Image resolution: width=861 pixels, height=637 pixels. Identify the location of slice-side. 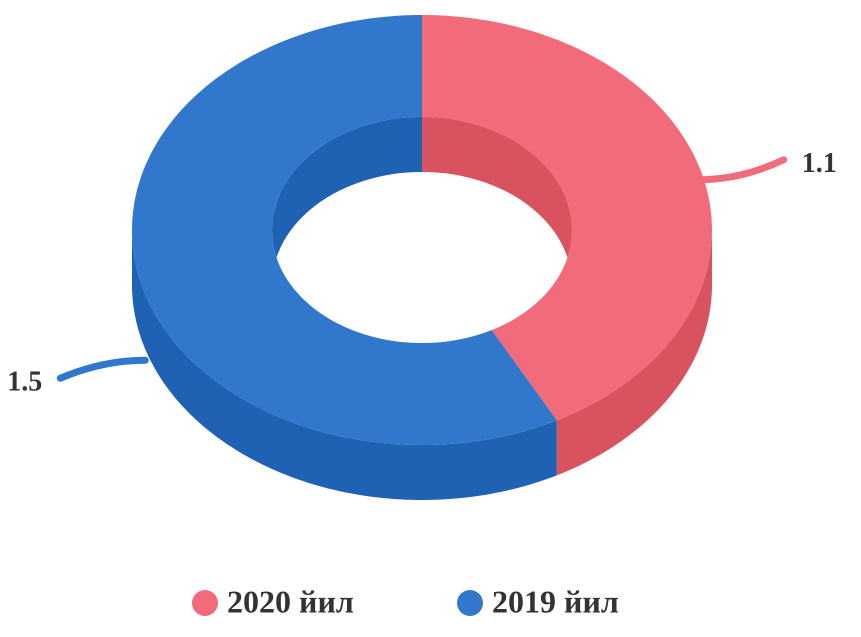
(634, 353).